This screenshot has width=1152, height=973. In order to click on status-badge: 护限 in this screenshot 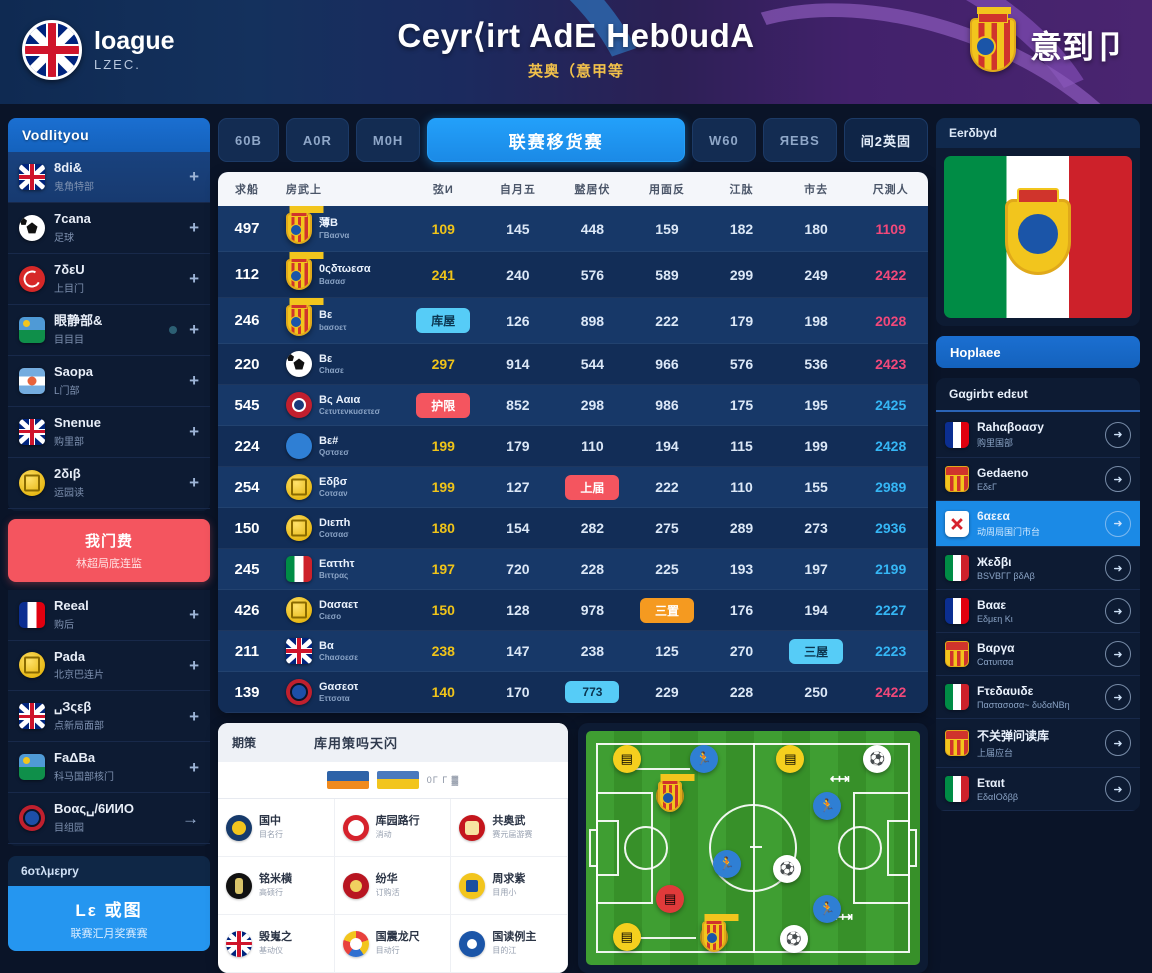, I will do `click(443, 405)`.